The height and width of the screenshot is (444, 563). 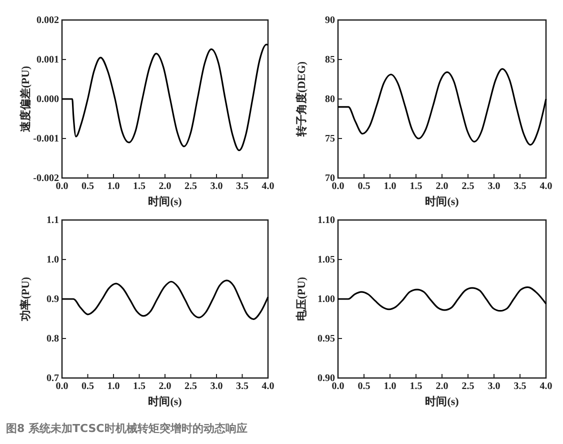 I want to click on y-tick-label: 0.001, so click(x=47, y=60).